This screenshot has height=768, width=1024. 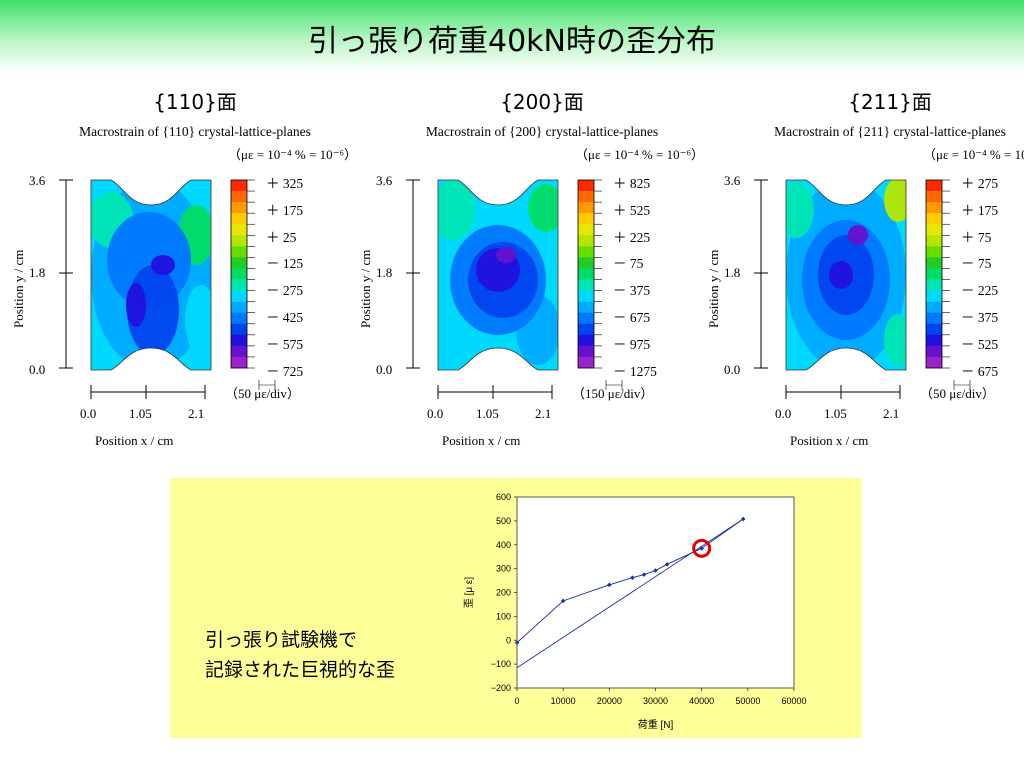 I want to click on y-axis-title: 歪 [μ ε], so click(x=469, y=593).